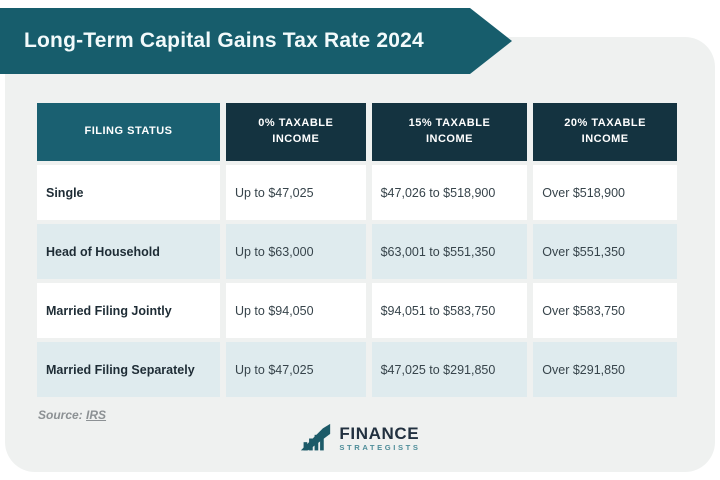 This screenshot has width=720, height=480. I want to click on income-range-cell: Over $551,350, so click(605, 251).